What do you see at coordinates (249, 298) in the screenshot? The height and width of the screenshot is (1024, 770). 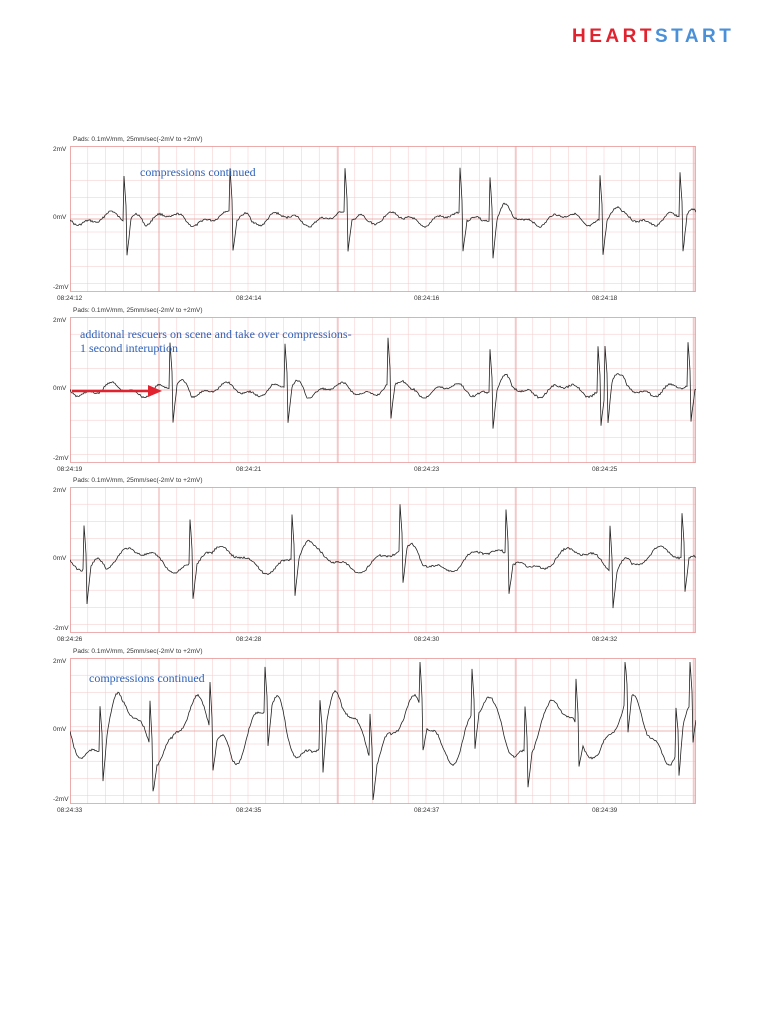 I see `time-label: 08:24:14` at bounding box center [249, 298].